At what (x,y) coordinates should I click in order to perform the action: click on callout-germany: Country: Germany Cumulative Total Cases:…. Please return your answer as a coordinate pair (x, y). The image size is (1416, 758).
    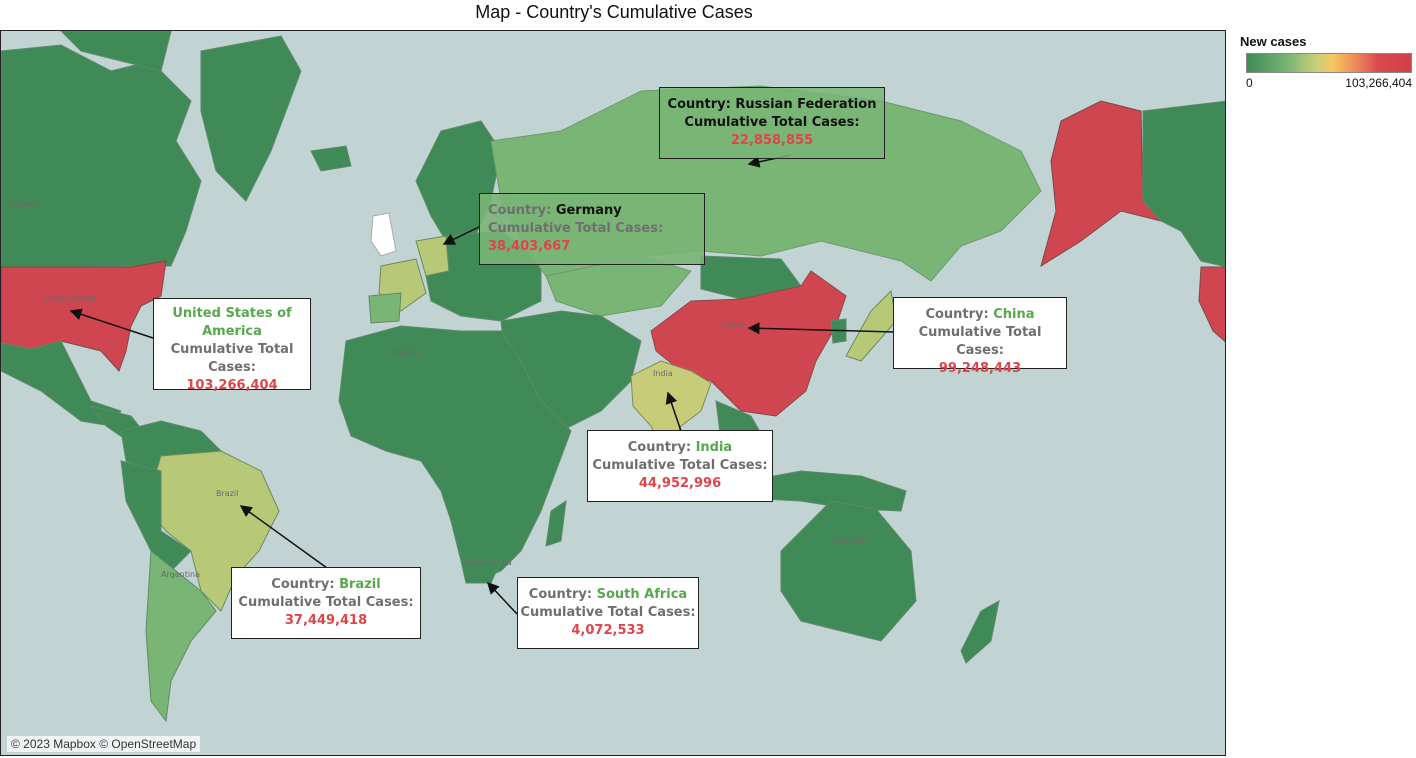
    Looking at the image, I should click on (592, 229).